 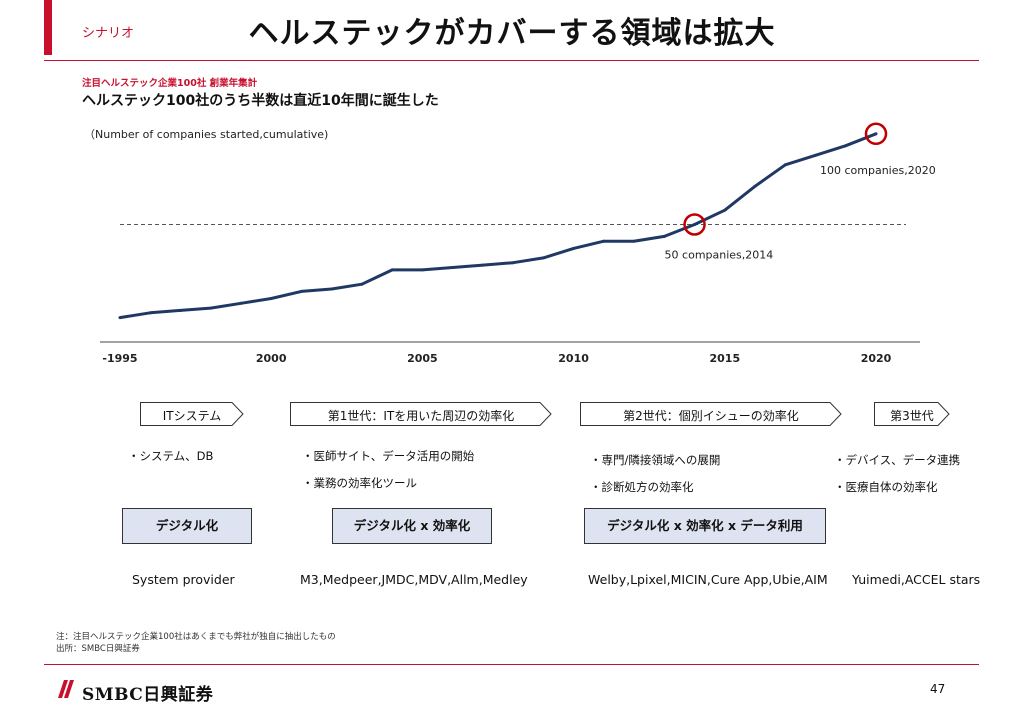 I want to click on footer-divider, so click(x=511, y=664).